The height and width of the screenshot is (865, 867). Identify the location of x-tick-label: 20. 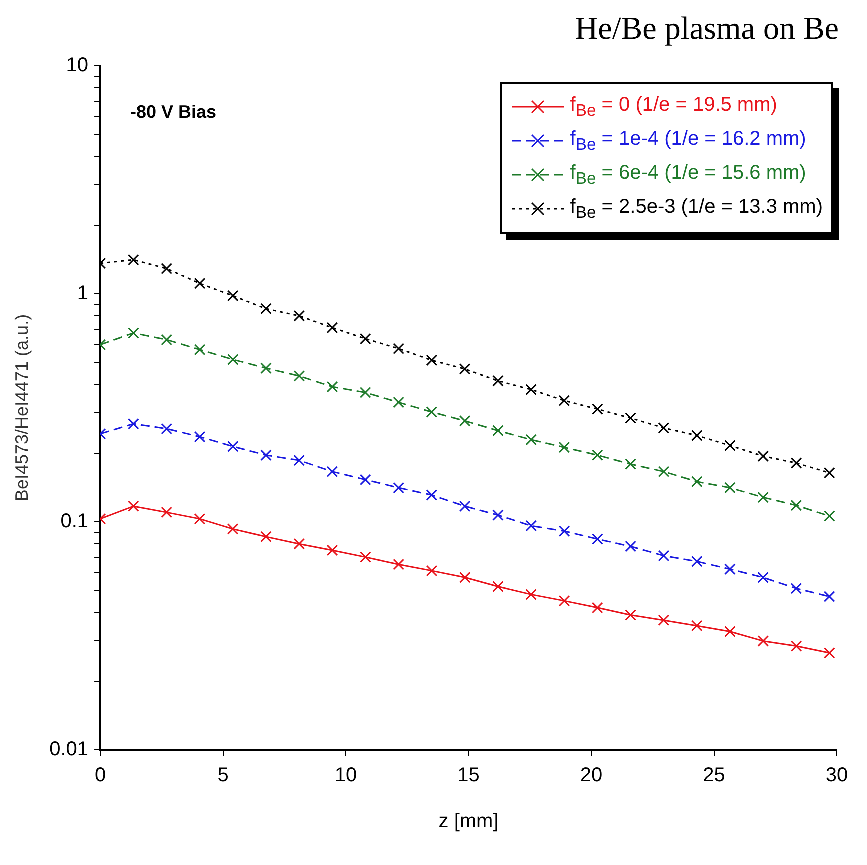
(591, 775).